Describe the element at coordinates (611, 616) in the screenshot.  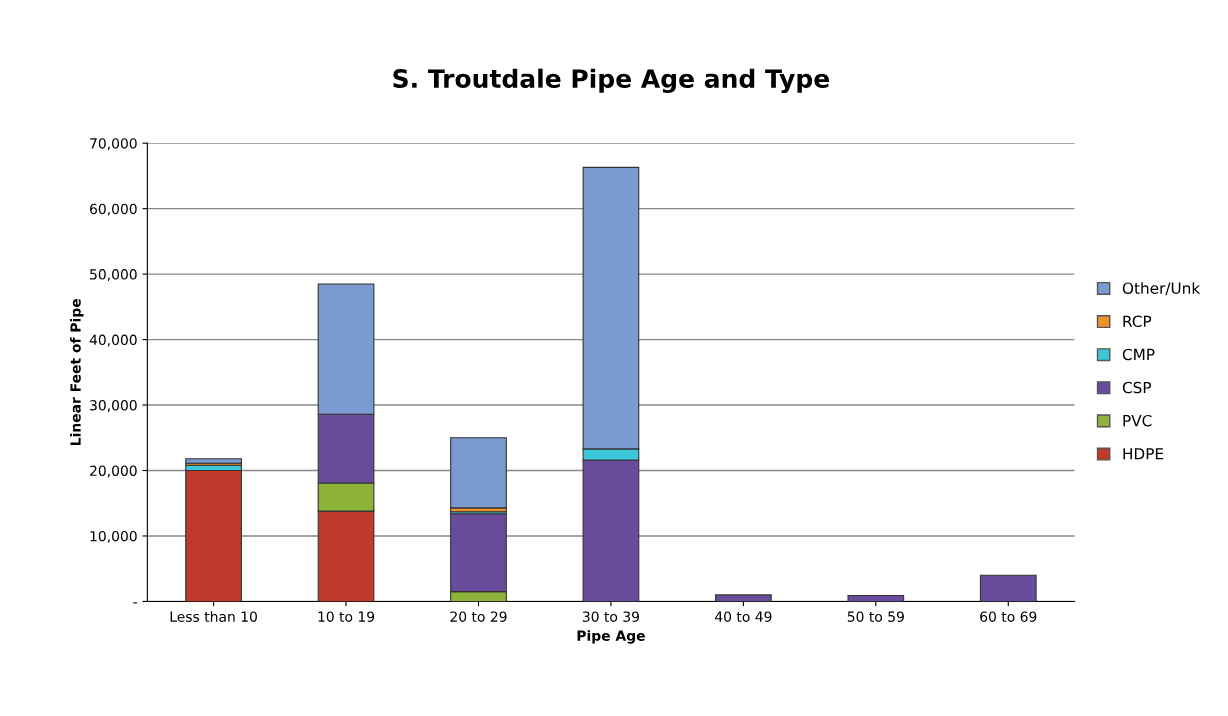
I see `x-tick-label: 30 to 39` at that location.